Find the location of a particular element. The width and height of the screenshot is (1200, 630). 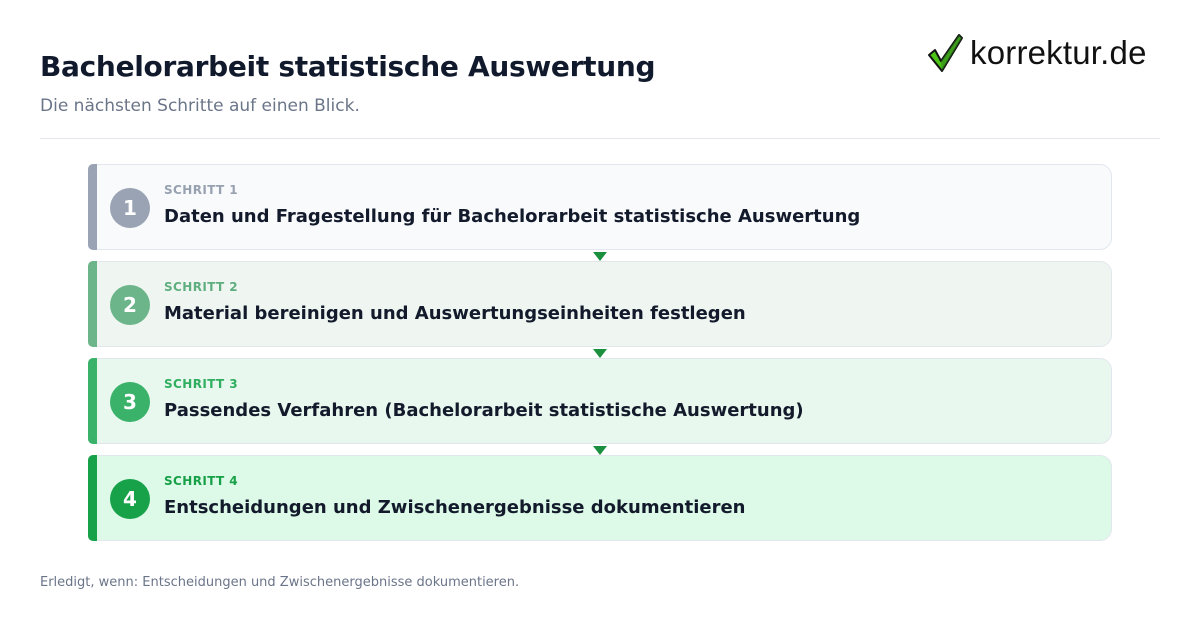

checkmark-icon is located at coordinates (945, 53).